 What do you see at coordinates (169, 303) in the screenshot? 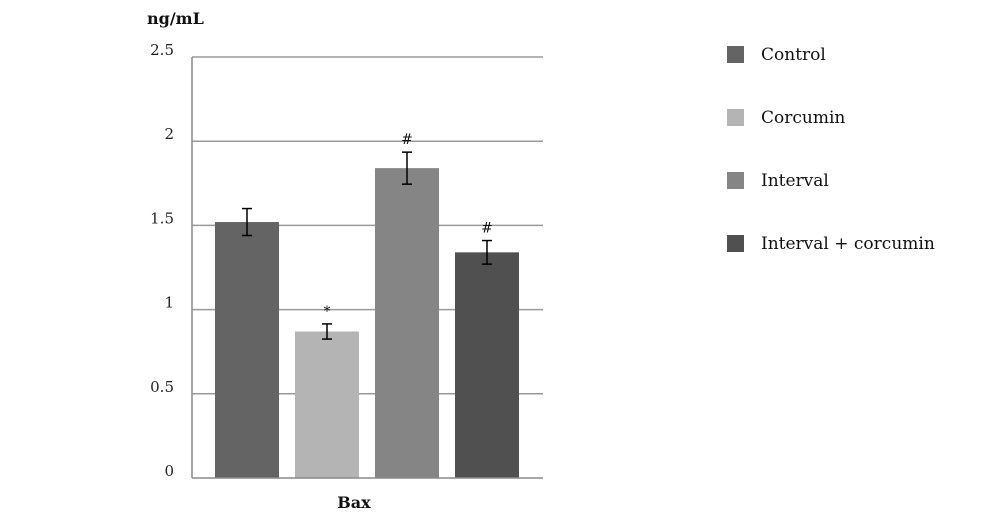
I see `y-tick-label: 1` at bounding box center [169, 303].